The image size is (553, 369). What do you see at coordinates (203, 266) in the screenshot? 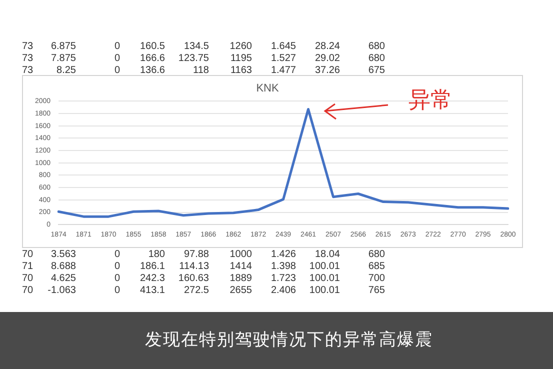
I see `text: 71 8.688 0 186.1 114.13 1414 1.398 100.01 685` at bounding box center [203, 266].